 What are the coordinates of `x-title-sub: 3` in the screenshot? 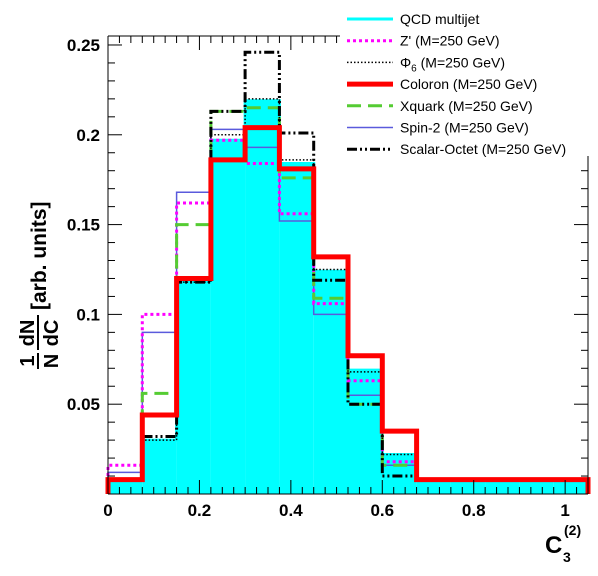 It's located at (567, 557).